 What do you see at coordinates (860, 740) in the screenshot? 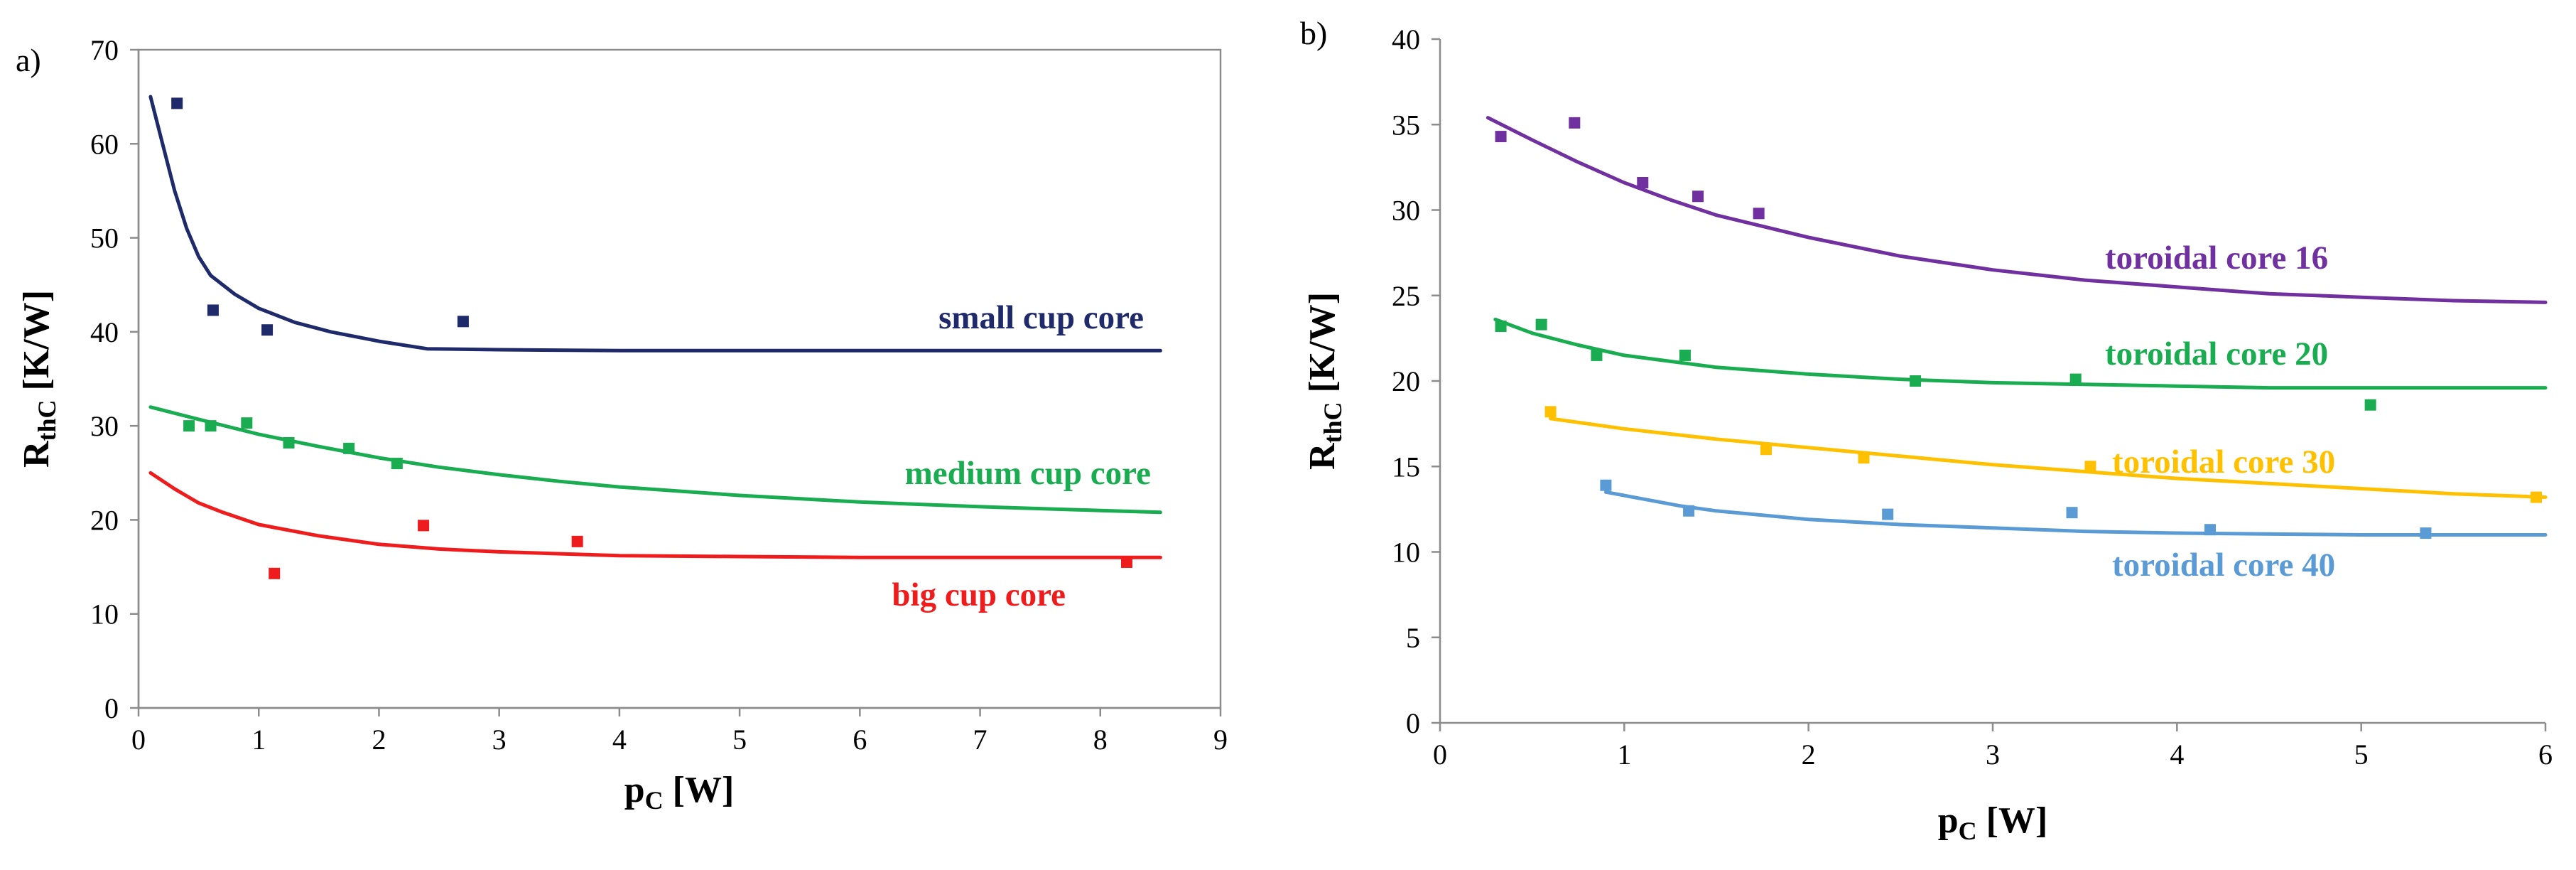
I see `panel-a-x-tick-label: 6` at bounding box center [860, 740].